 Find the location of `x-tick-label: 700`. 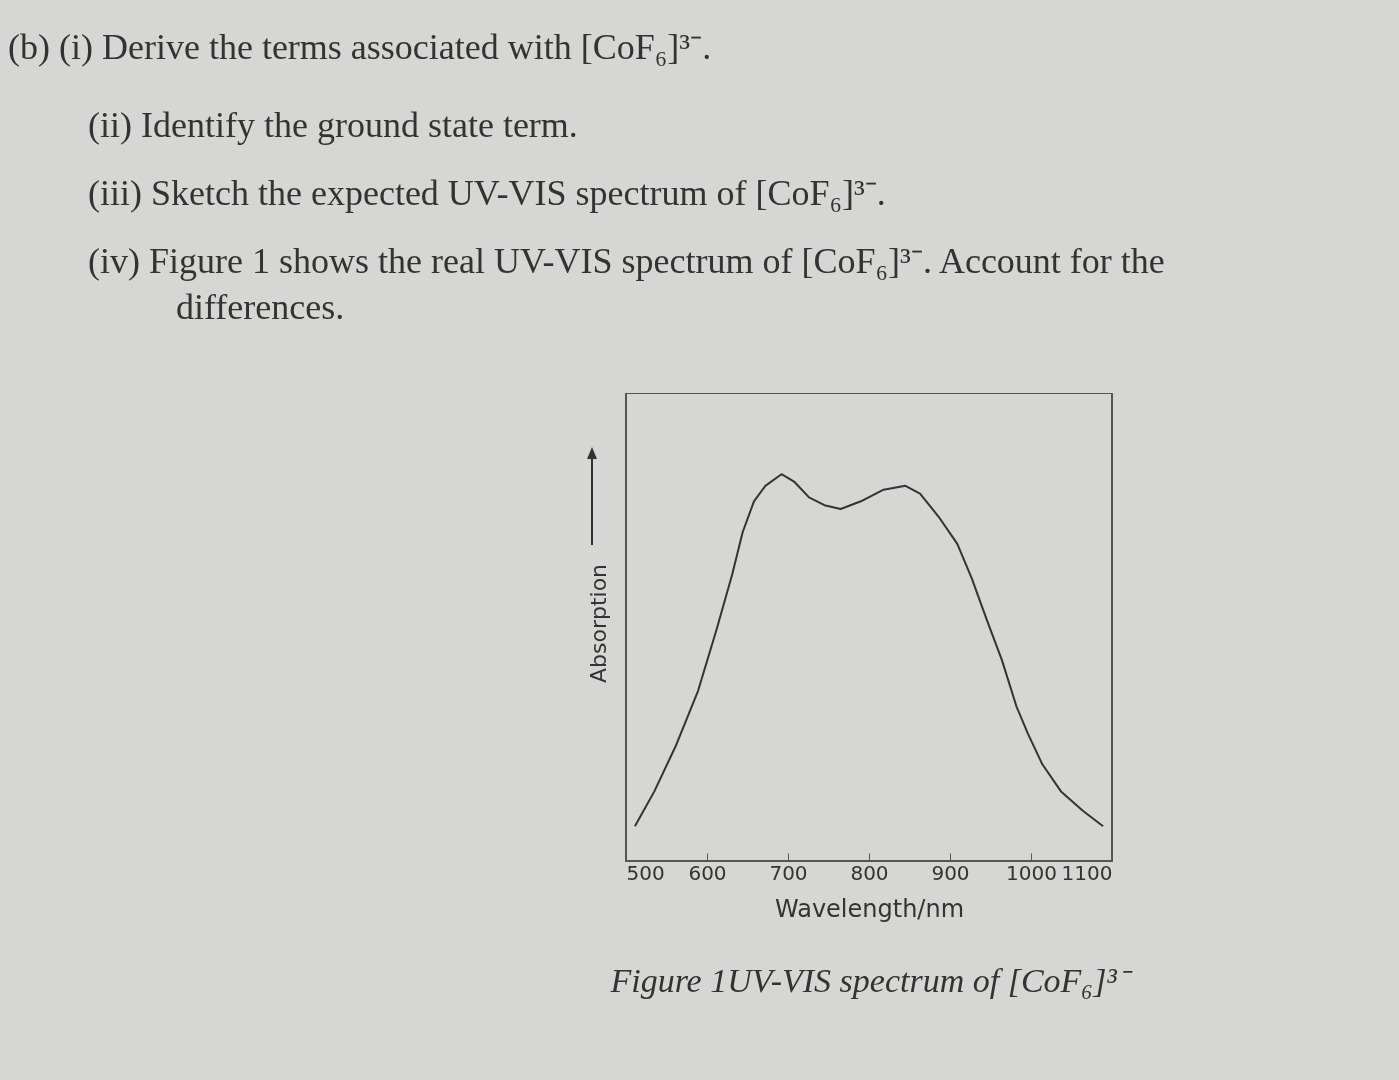

x-tick-label: 700 is located at coordinates (788, 872).